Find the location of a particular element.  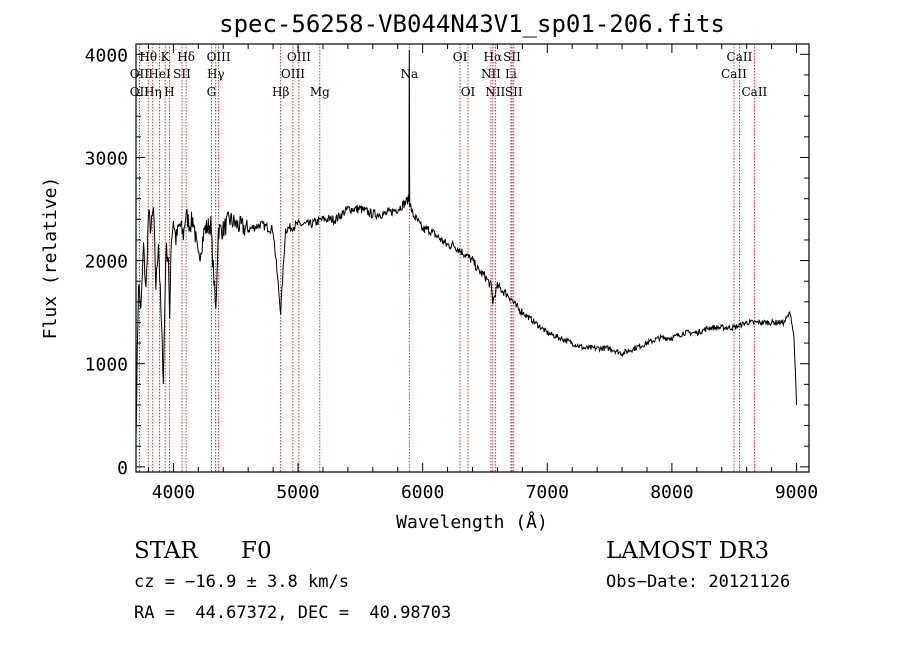

y-tick-label: 4000 is located at coordinates (106, 55).